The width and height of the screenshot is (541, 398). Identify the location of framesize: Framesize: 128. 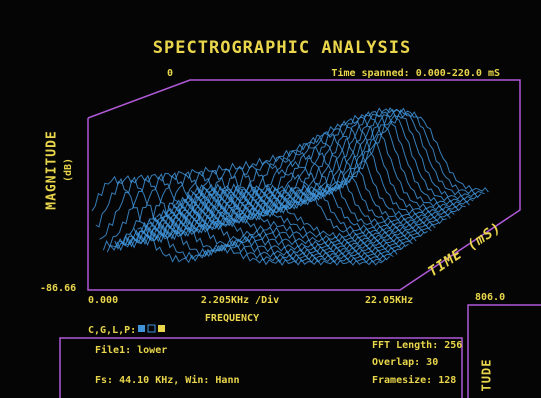
(414, 380).